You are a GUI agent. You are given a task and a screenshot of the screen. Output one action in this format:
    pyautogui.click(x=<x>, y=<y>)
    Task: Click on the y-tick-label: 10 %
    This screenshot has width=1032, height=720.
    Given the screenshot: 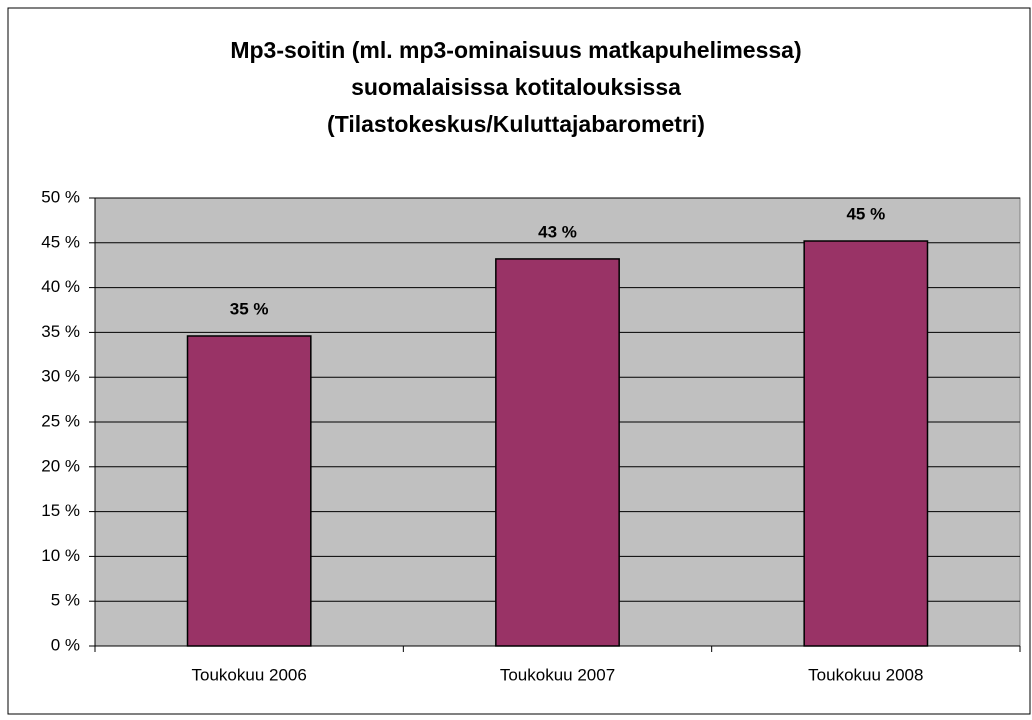 What is the action you would take?
    pyautogui.click(x=60, y=555)
    